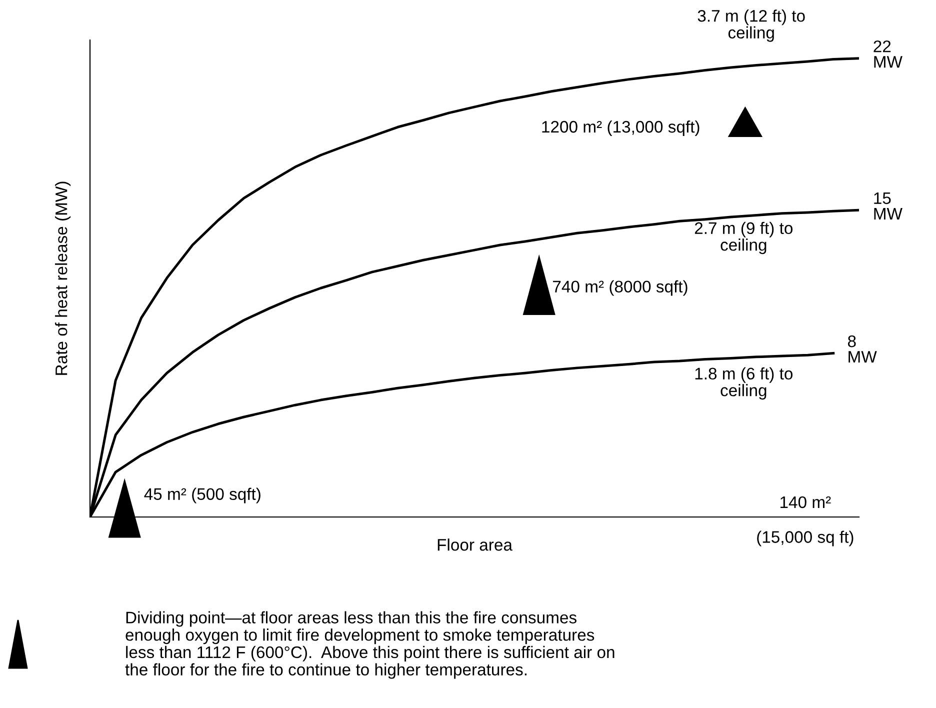 The width and height of the screenshot is (936, 708). What do you see at coordinates (888, 54) in the screenshot?
I see `text: 22 MW` at bounding box center [888, 54].